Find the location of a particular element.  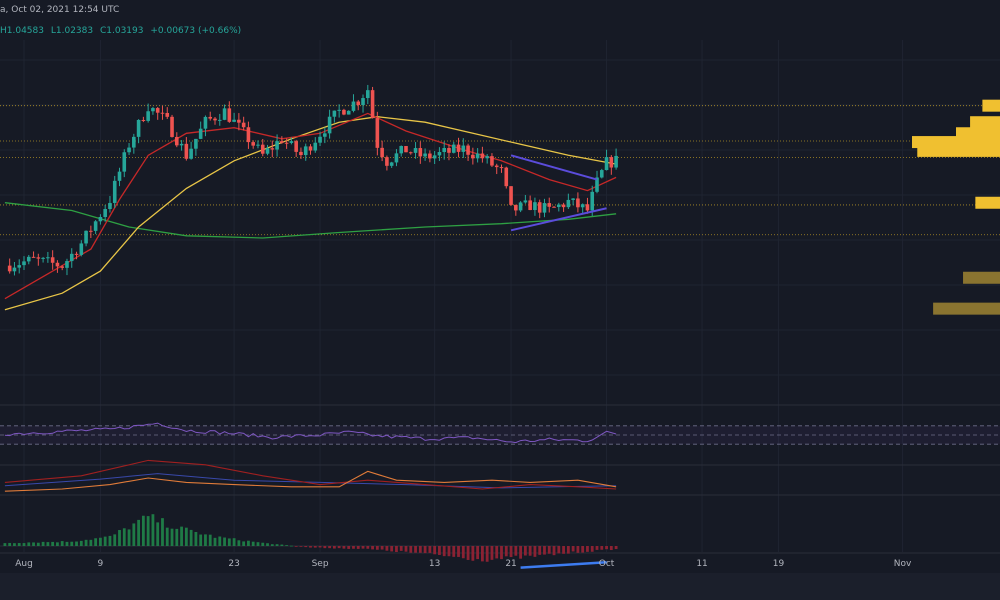

oscillator-pane is located at coordinates (310, 475).